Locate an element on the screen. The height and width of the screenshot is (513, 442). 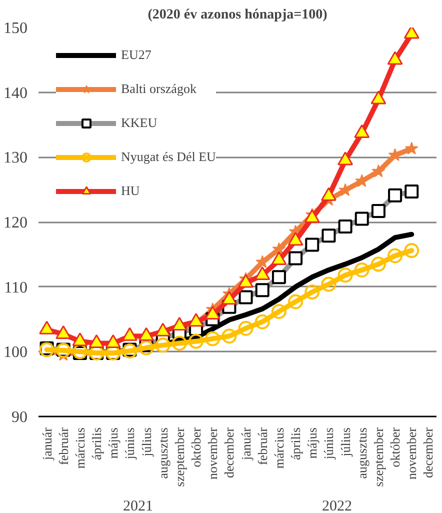
y-tick-label: 90 is located at coordinates (20, 417).